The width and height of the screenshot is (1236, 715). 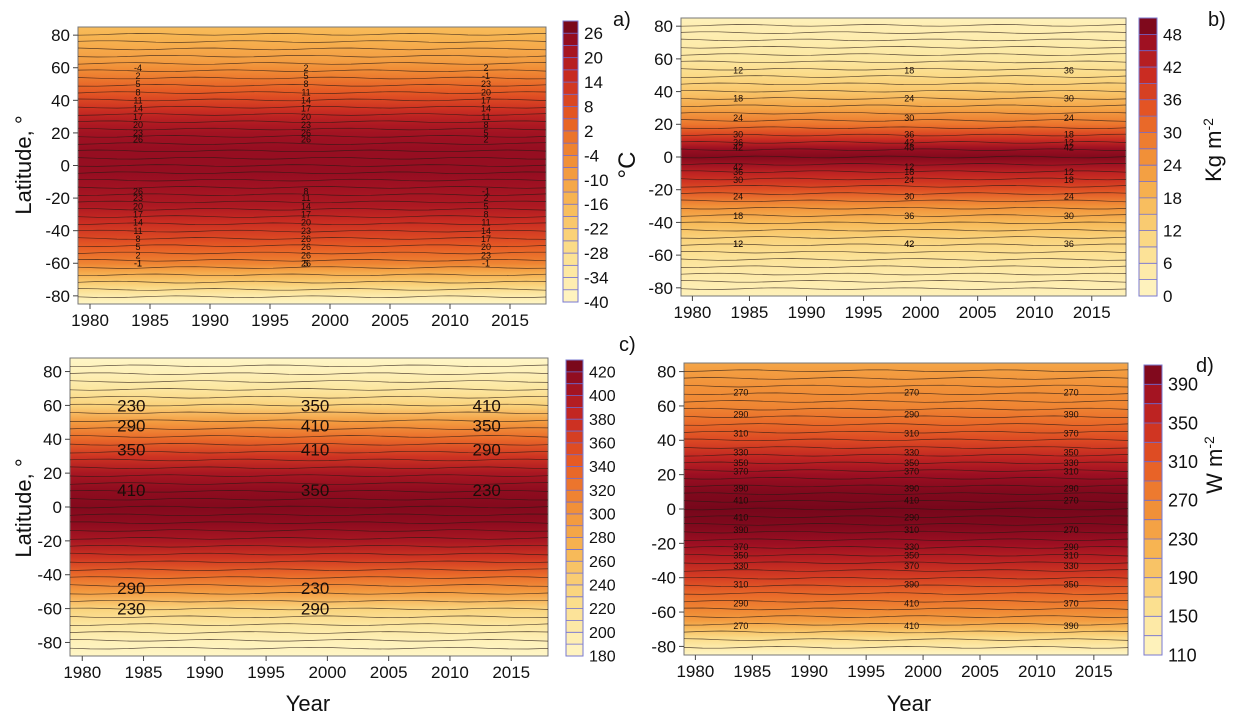 What do you see at coordinates (315, 426) in the screenshot?
I see `contour-label: 410` at bounding box center [315, 426].